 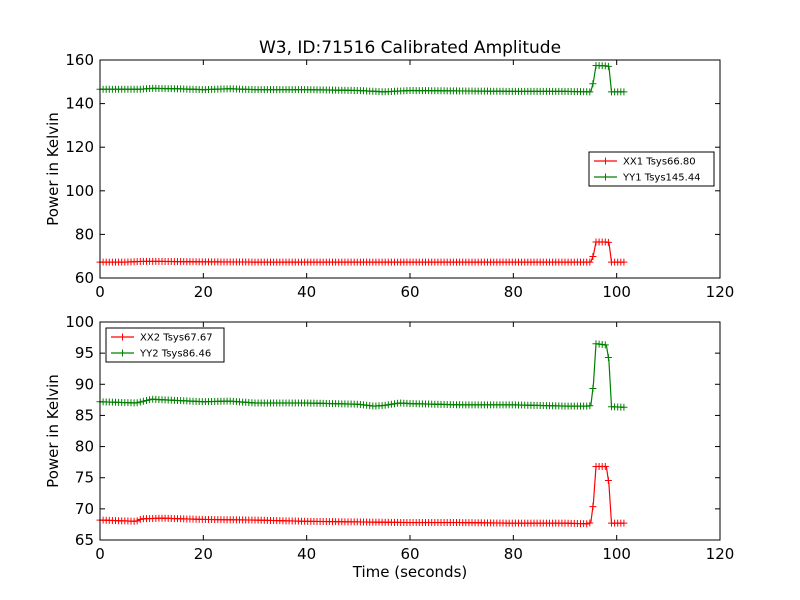 I want to click on x-axis-label: Time (seconds), so click(x=410, y=572).